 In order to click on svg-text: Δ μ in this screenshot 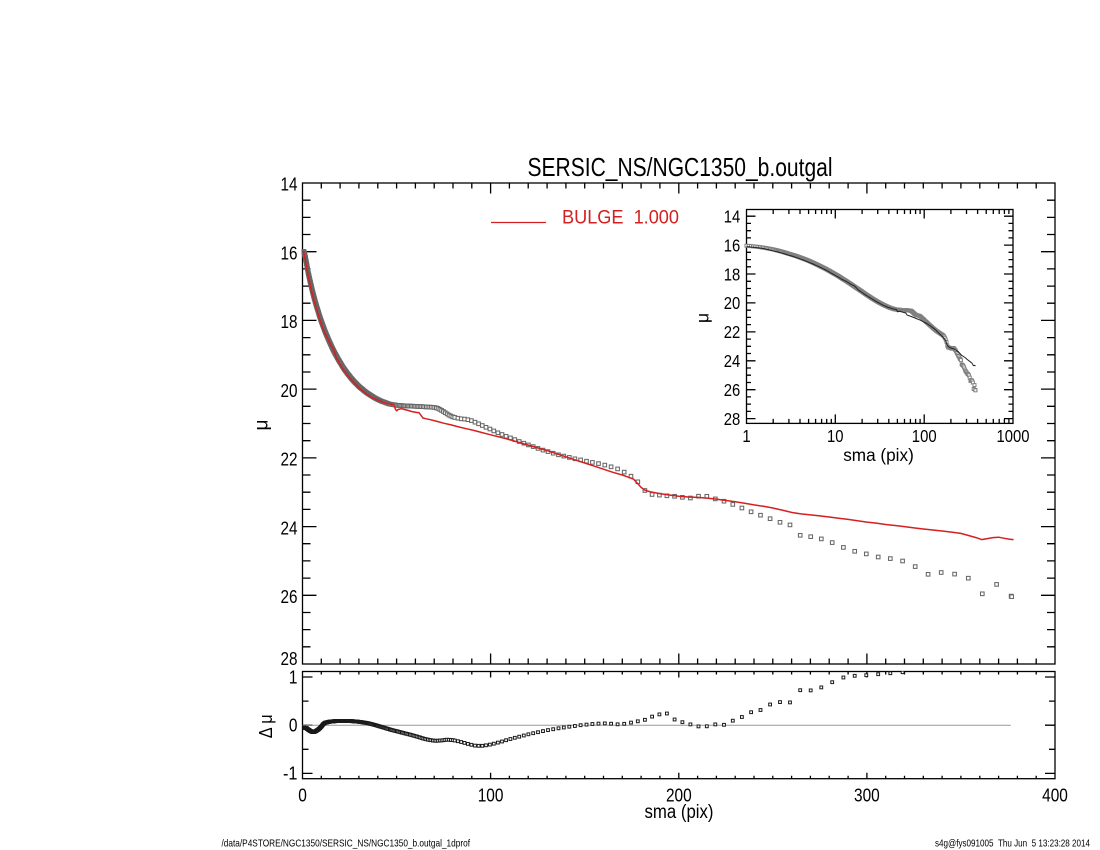, I will do `click(266, 726)`.